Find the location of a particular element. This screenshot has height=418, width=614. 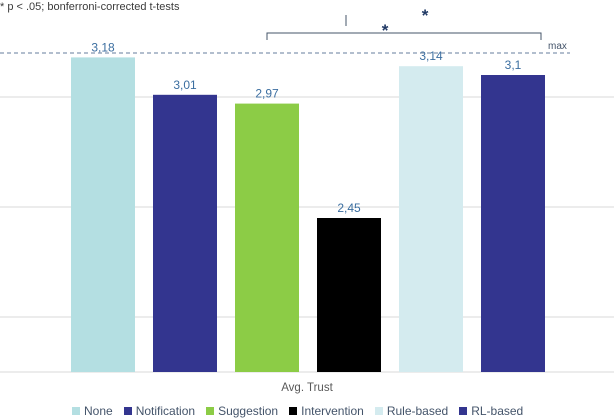

legend-item-rl-based: RL-based is located at coordinates (491, 411).